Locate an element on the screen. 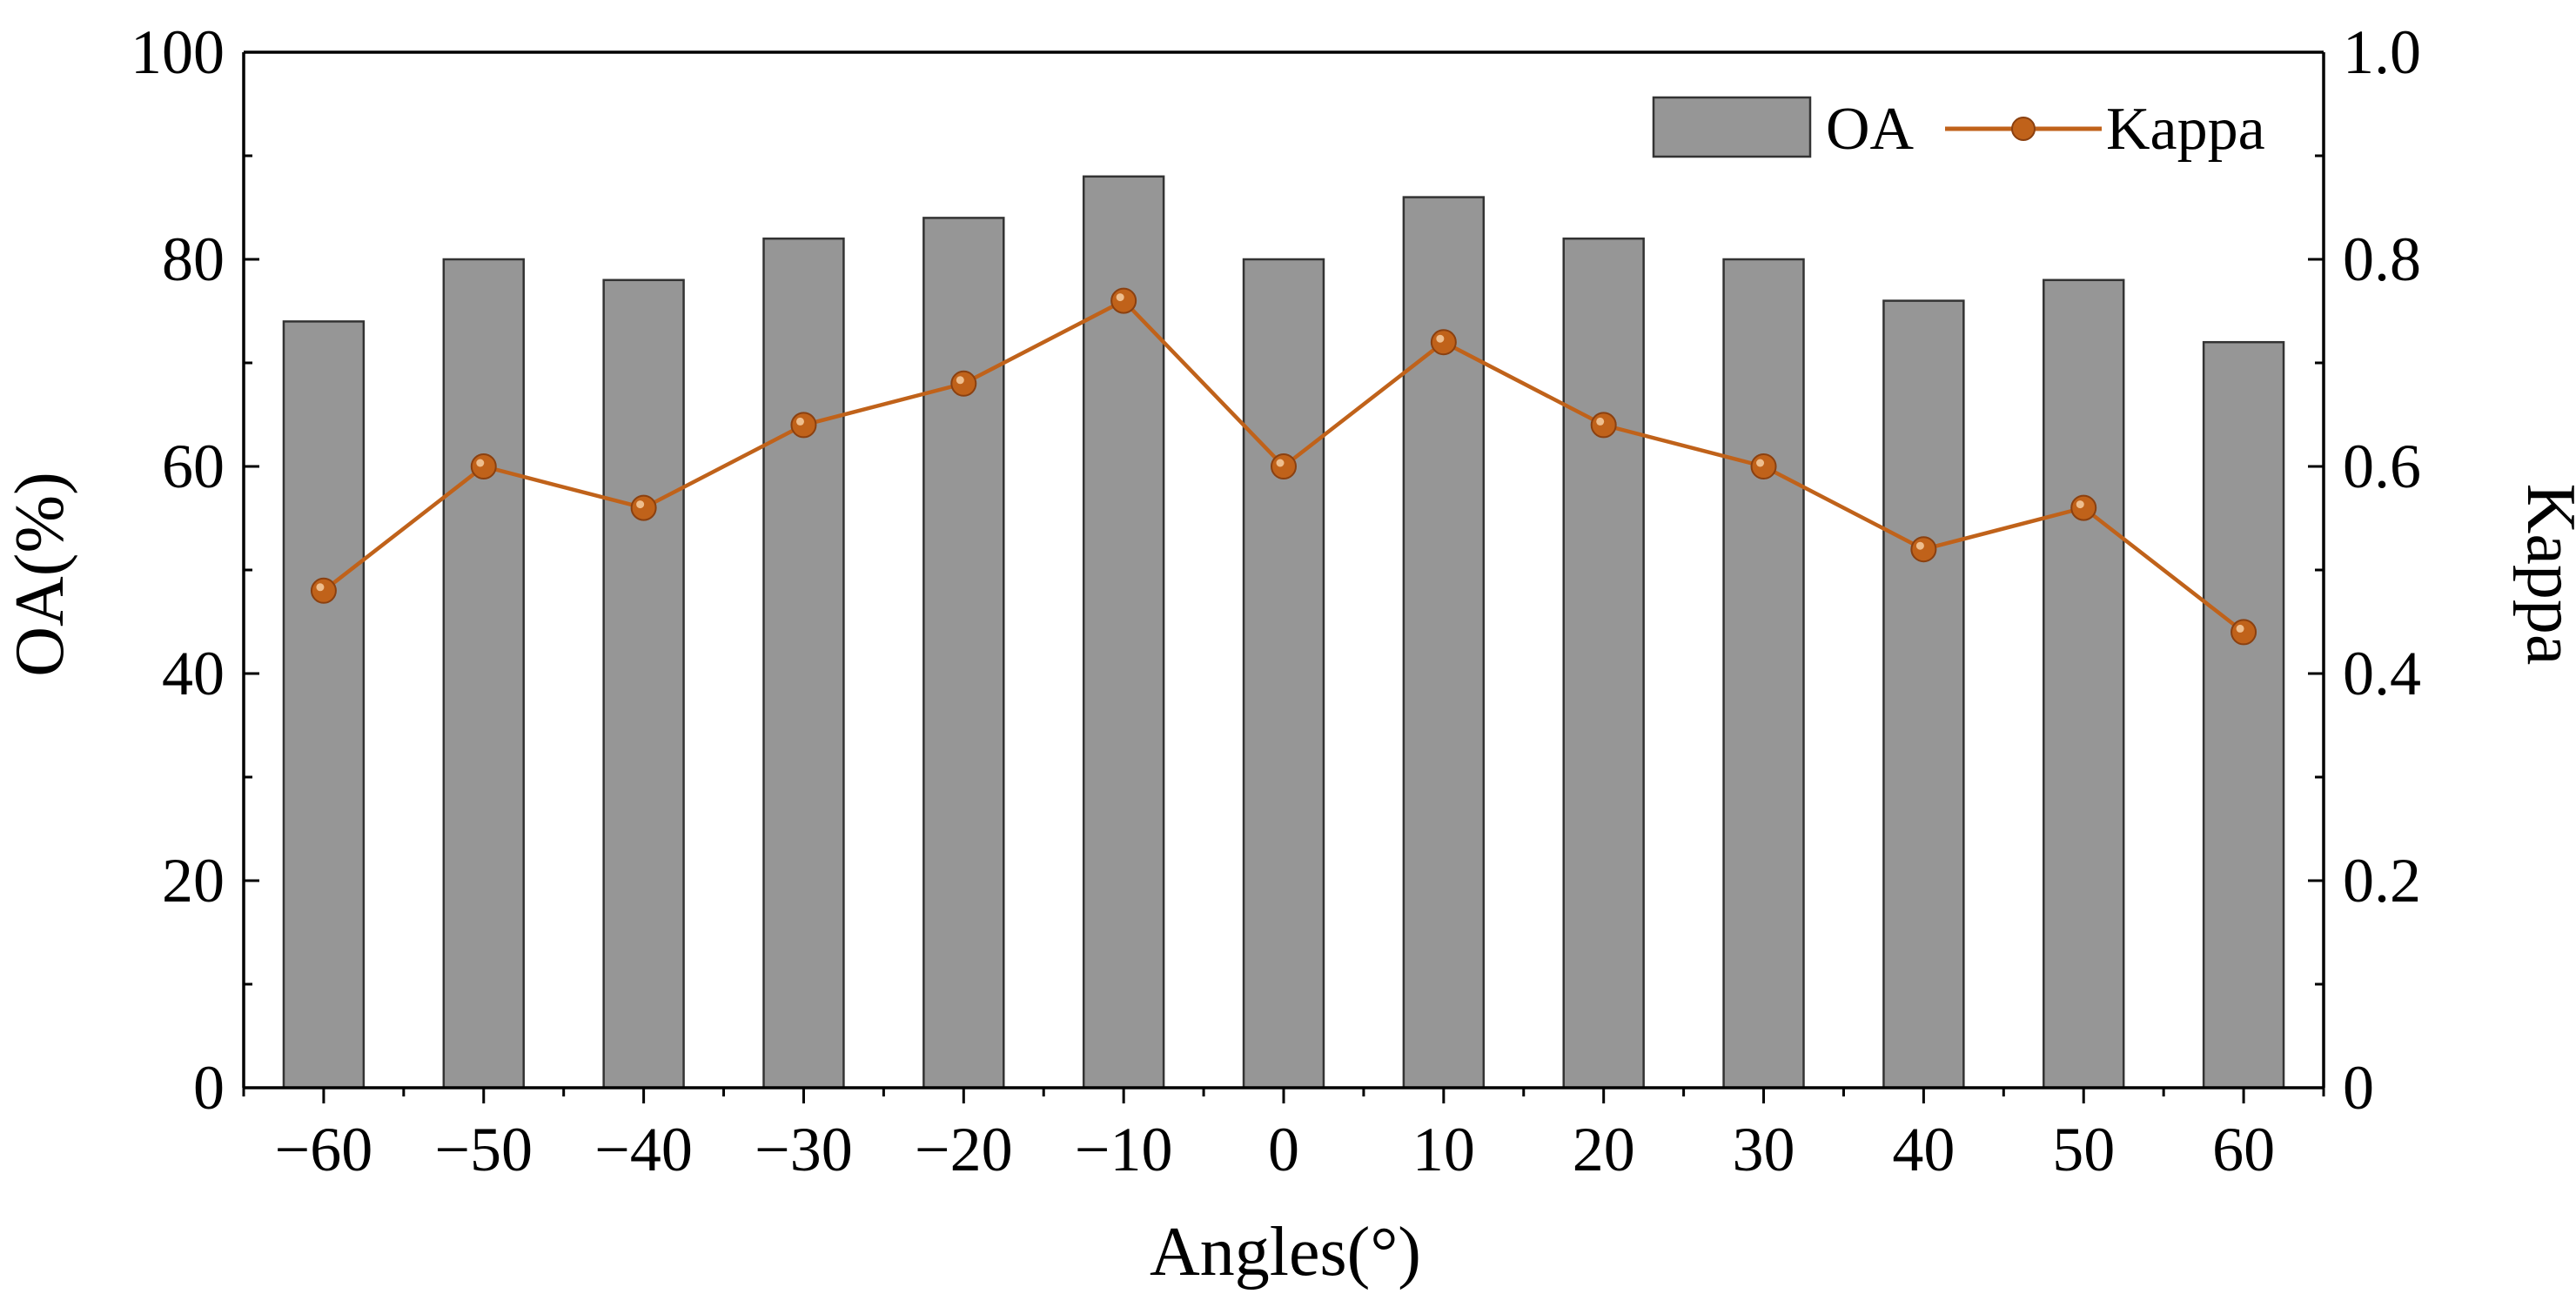  y-right-tick-label: 0 is located at coordinates (2358, 1088).